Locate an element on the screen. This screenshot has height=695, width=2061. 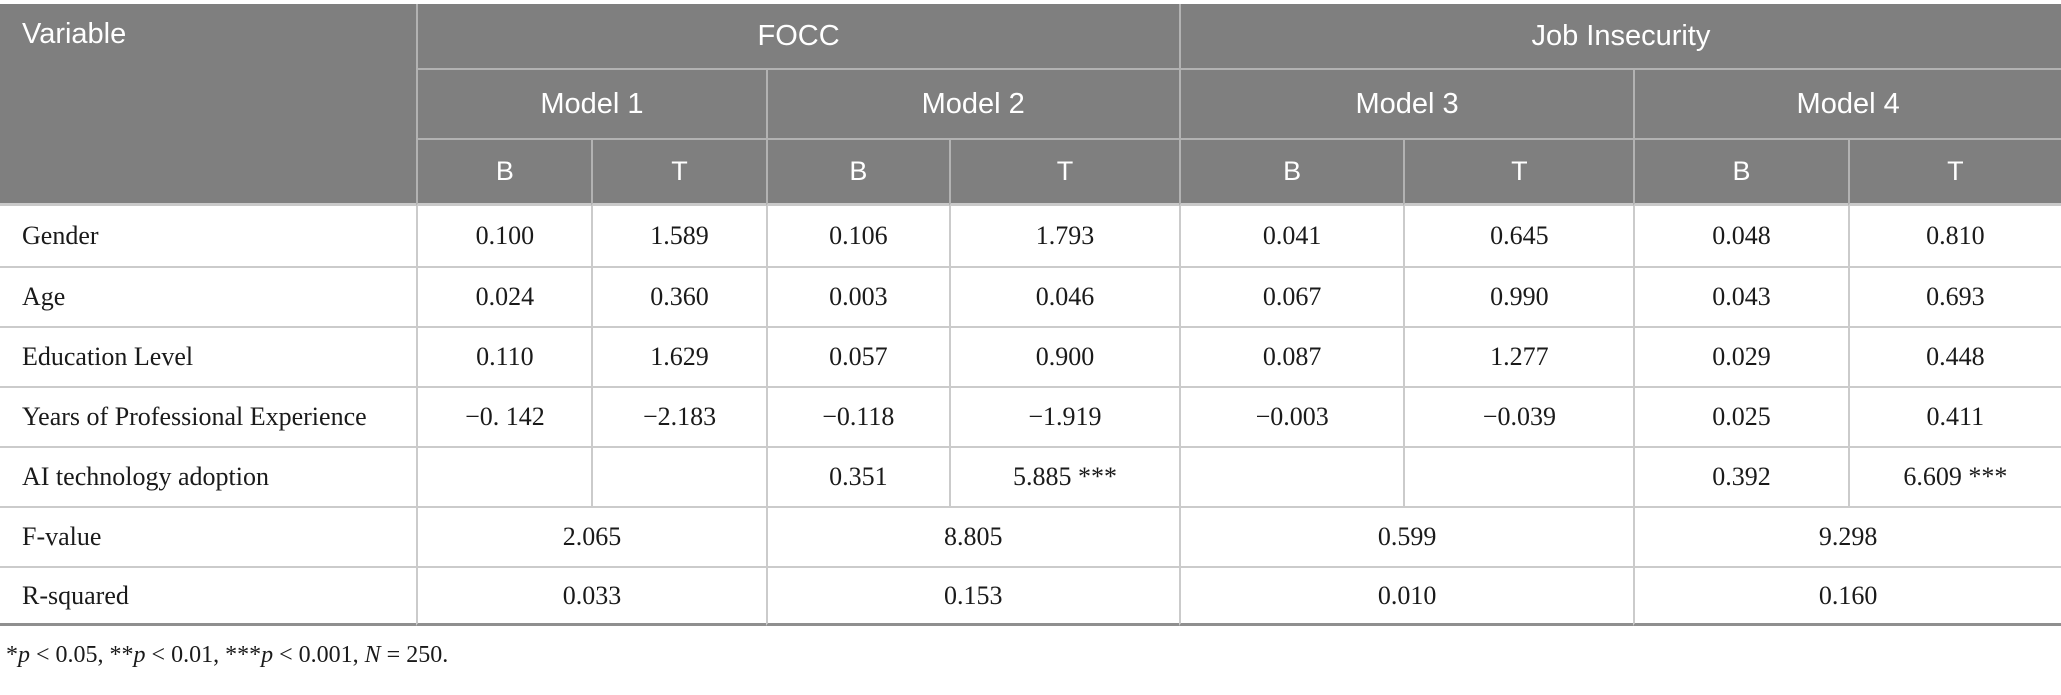
data-cell: 0.067 is located at coordinates (1291, 296).